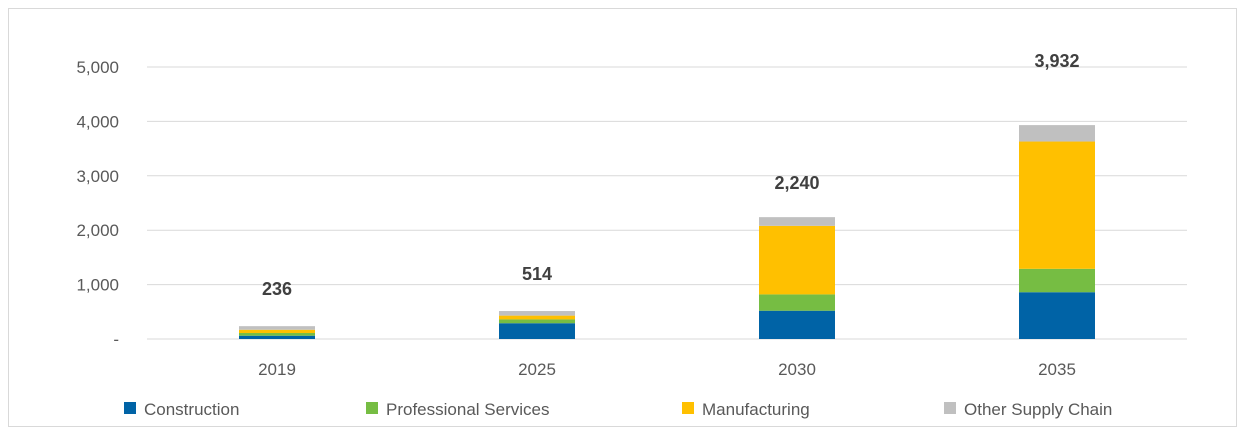  I want to click on legend-label: Other Supply Chain, so click(1038, 409).